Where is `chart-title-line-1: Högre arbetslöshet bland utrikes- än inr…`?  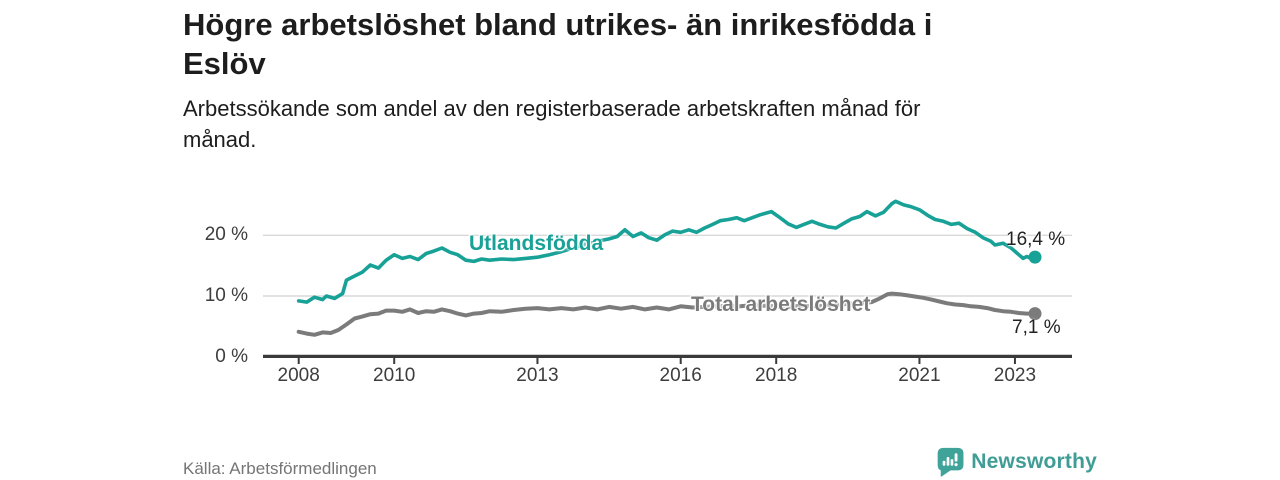
chart-title-line-1: Högre arbetslöshet bland utrikes- än inr… is located at coordinates (558, 24).